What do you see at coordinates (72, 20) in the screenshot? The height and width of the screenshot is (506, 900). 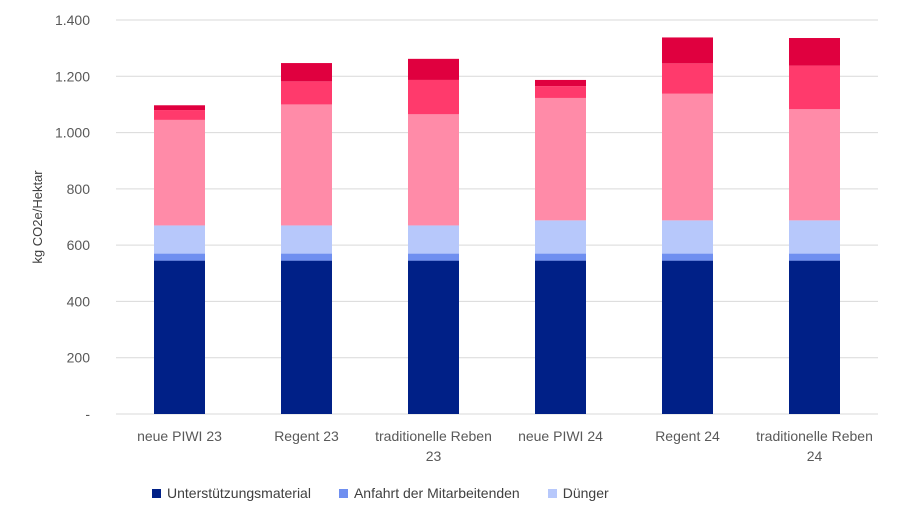 I see `y-tick-label: 1.400` at bounding box center [72, 20].